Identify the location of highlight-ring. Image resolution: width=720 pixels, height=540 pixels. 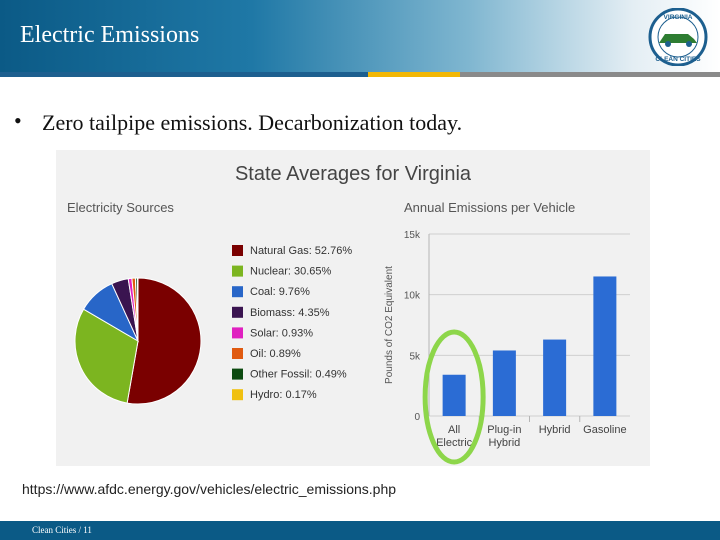
(454, 397).